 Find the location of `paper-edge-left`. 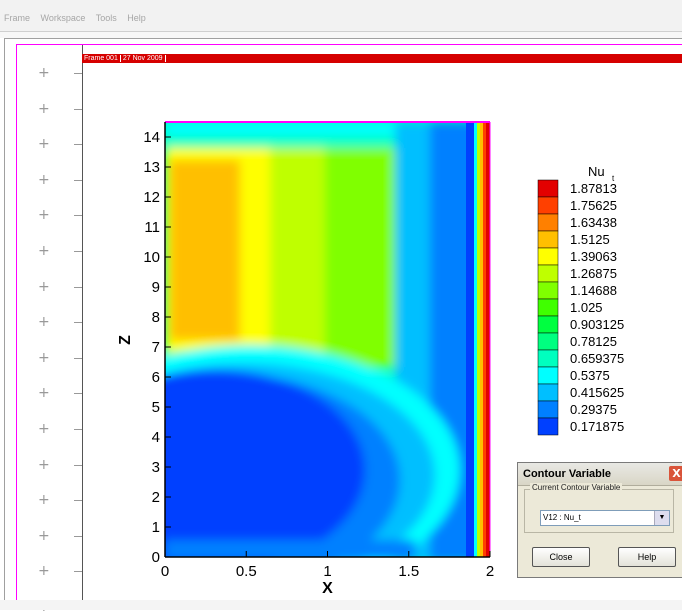

paper-edge-left is located at coordinates (16, 327).